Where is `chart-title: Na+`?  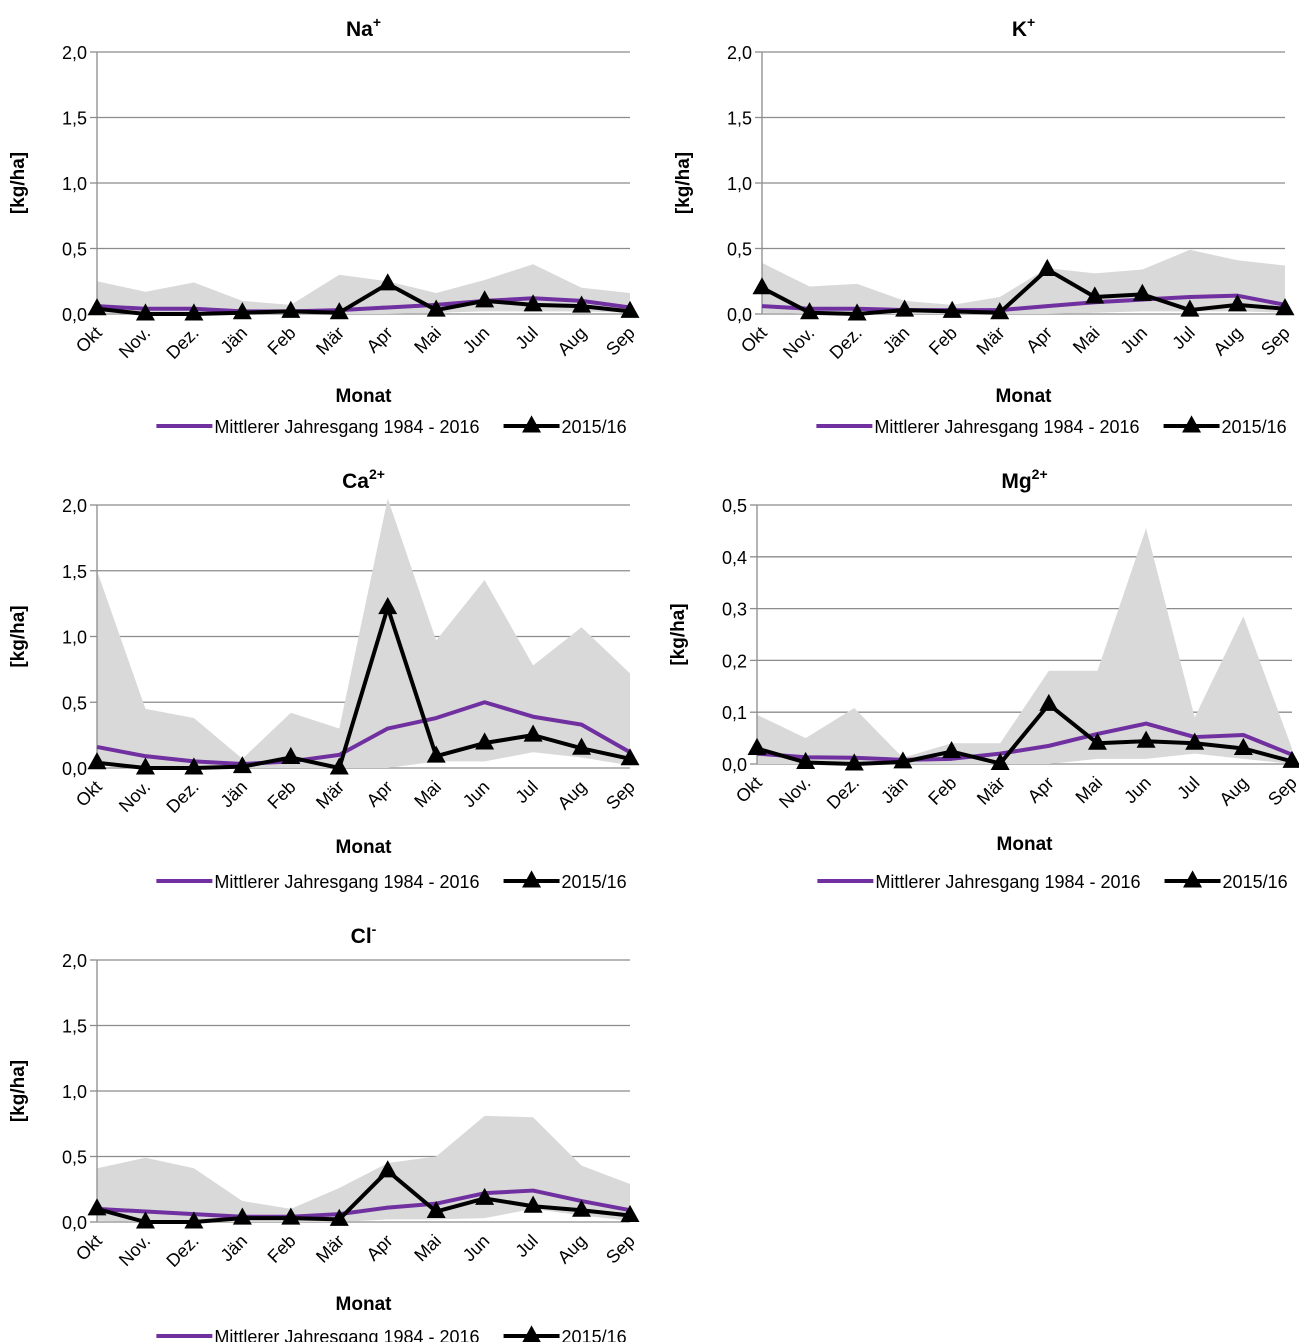 chart-title: Na+ is located at coordinates (363, 27).